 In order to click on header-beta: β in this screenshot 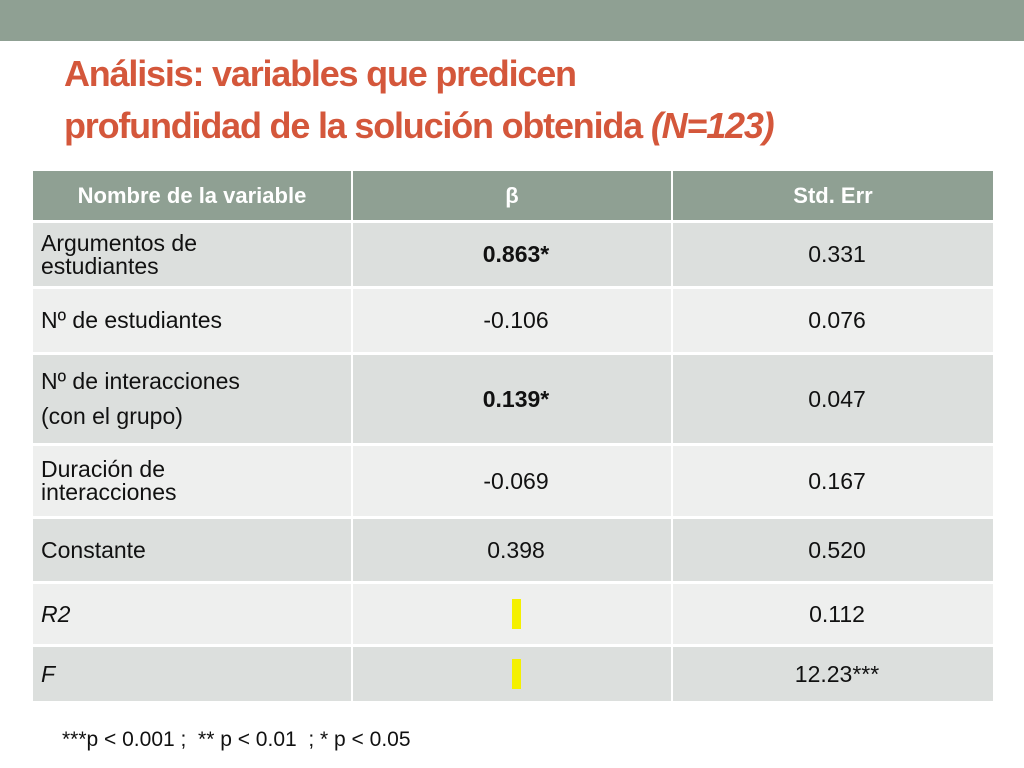, I will do `click(512, 195)`.